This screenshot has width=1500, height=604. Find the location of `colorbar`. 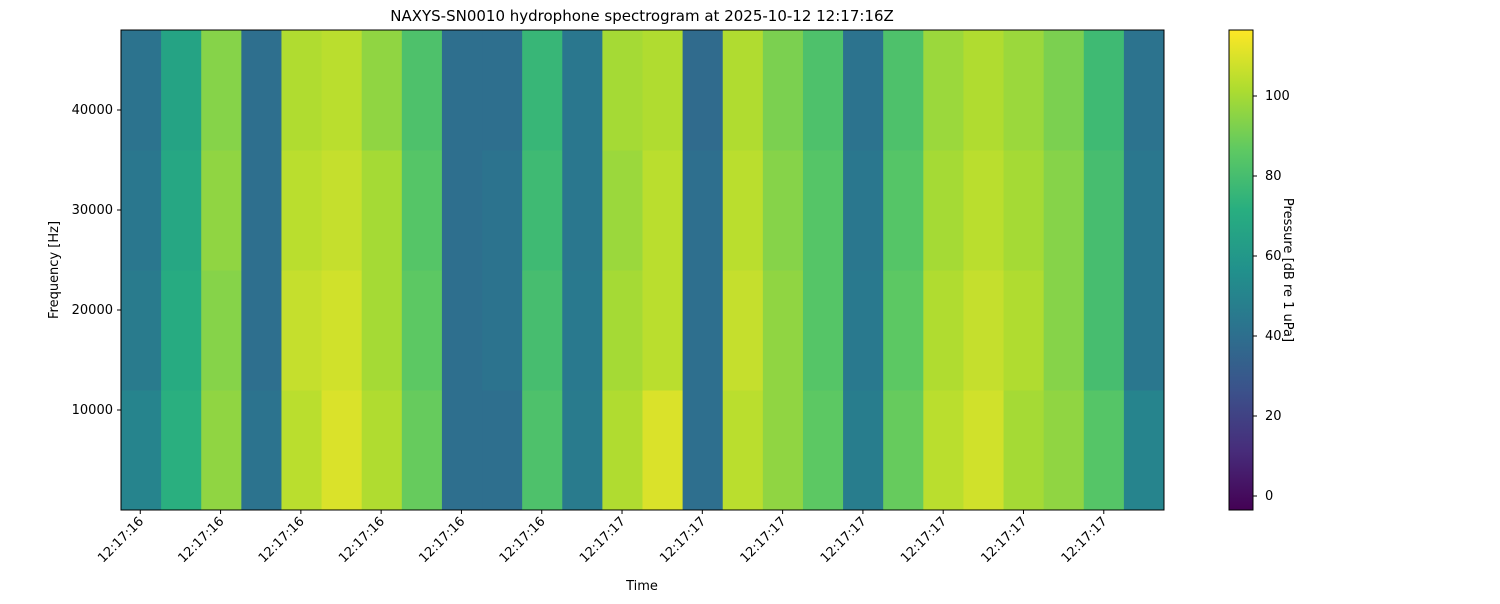

colorbar is located at coordinates (1241, 270).